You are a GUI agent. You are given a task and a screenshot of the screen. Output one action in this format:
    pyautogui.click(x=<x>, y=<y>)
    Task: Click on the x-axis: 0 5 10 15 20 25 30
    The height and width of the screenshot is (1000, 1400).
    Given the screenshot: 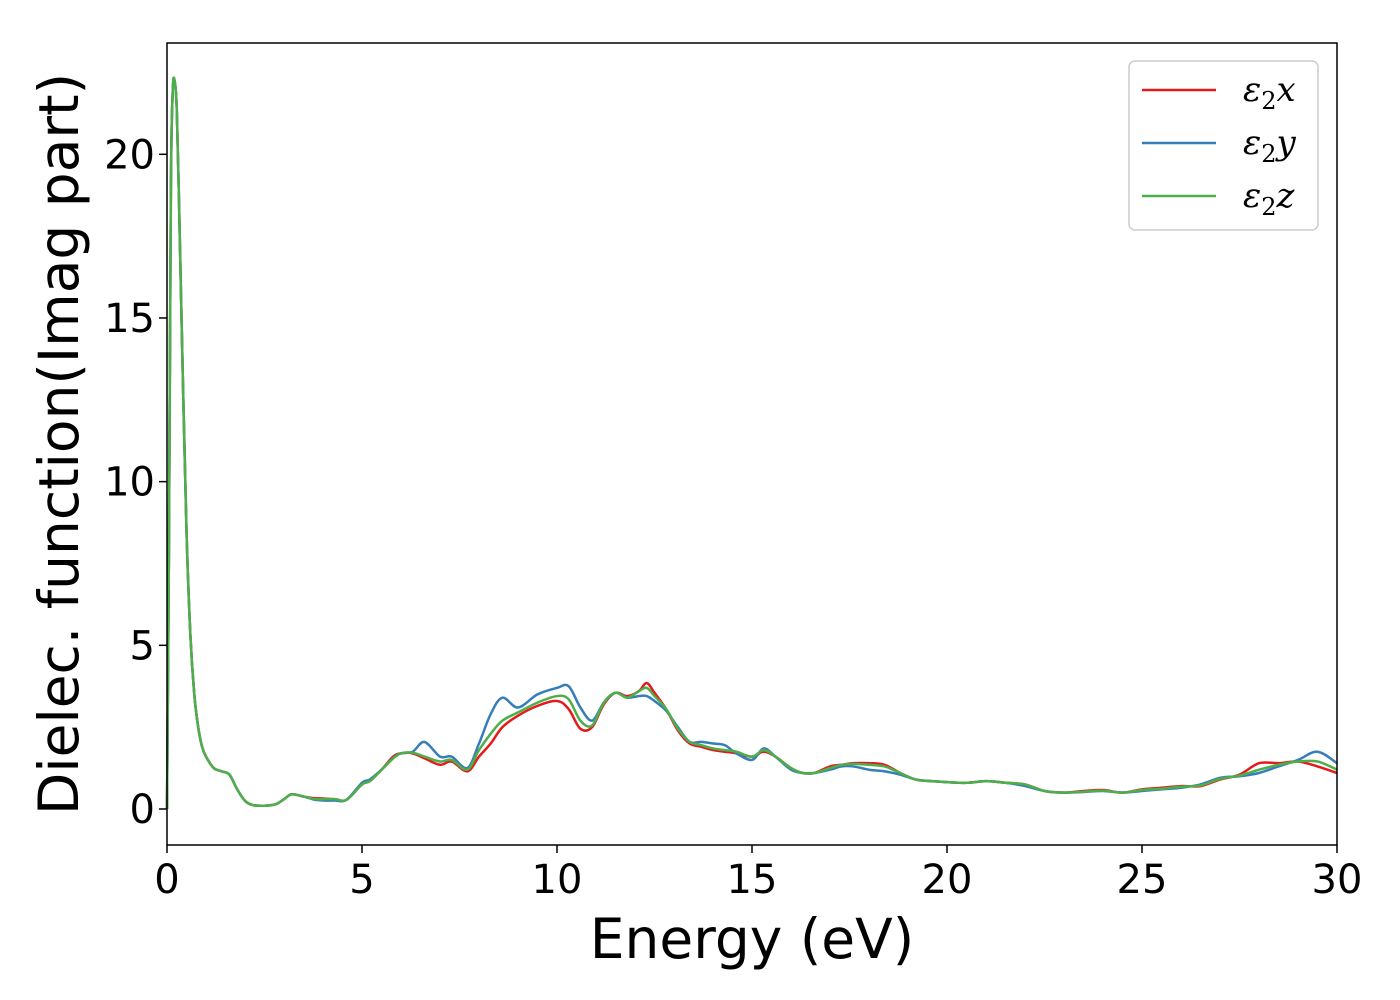 What is the action you would take?
    pyautogui.click(x=758, y=874)
    